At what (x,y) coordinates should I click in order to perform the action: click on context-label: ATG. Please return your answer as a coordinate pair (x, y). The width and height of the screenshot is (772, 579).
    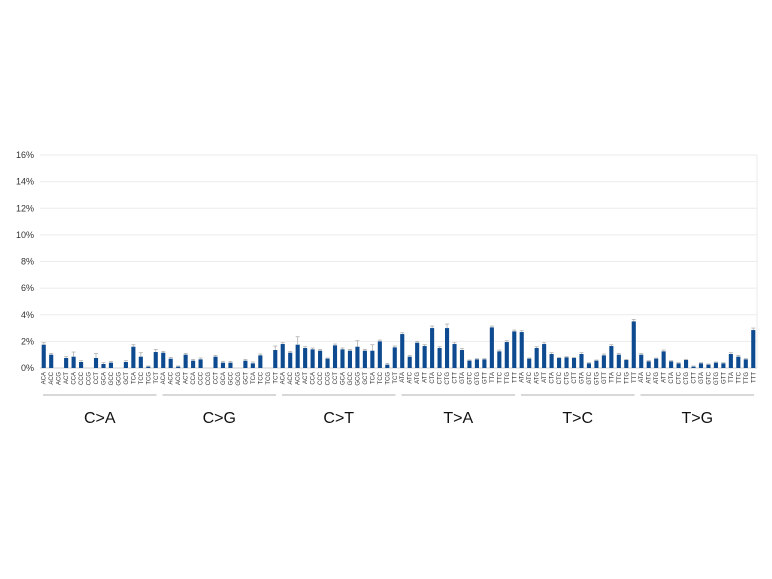
    Looking at the image, I should click on (657, 378).